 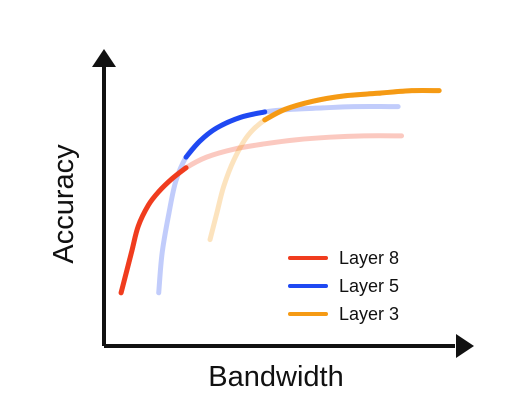 I want to click on y-axis-label: Accuracy, so click(x=64, y=204).